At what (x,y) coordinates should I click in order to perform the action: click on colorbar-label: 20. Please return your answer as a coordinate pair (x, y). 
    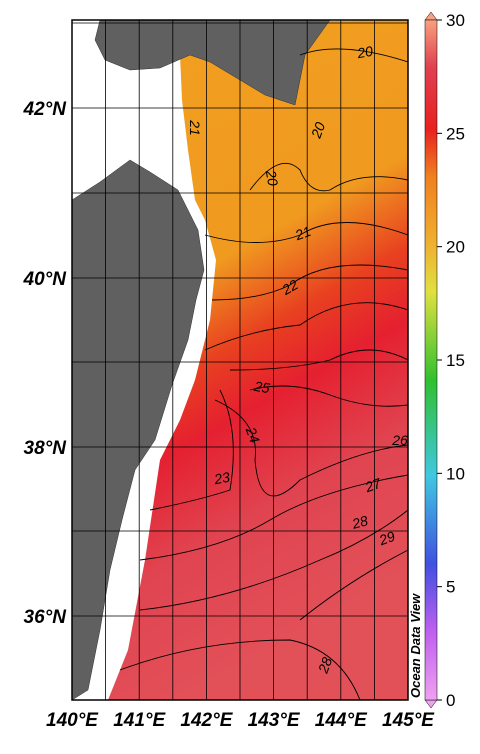
    Looking at the image, I should click on (455, 247).